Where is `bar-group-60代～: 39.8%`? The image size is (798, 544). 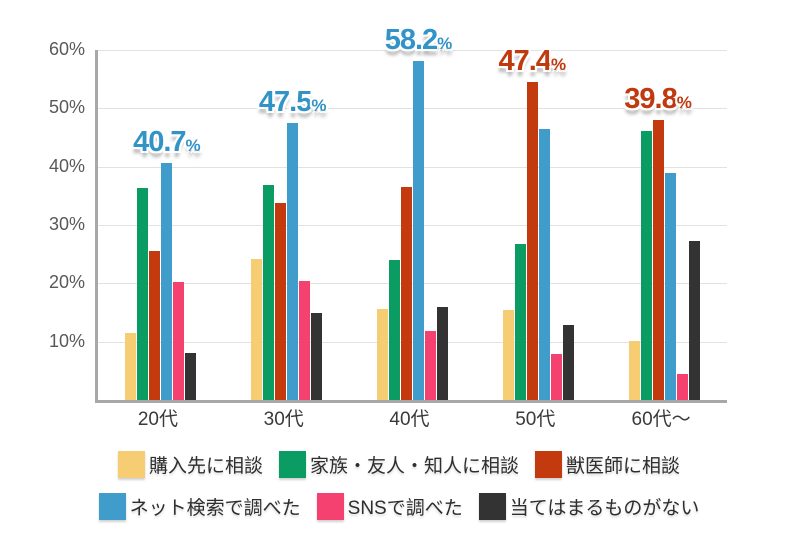
bar-group-60代～: 39.8% is located at coordinates (664, 225).